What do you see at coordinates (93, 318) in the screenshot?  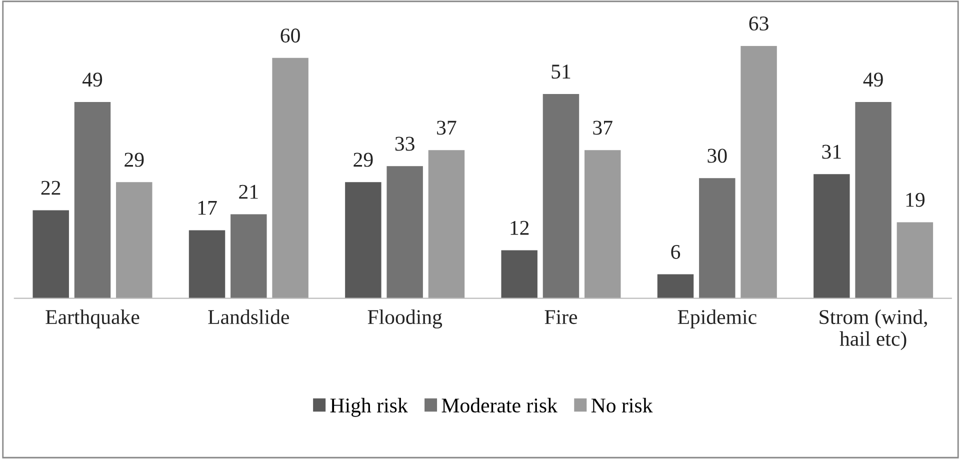 I see `x-tick-label: Earthquake` at bounding box center [93, 318].